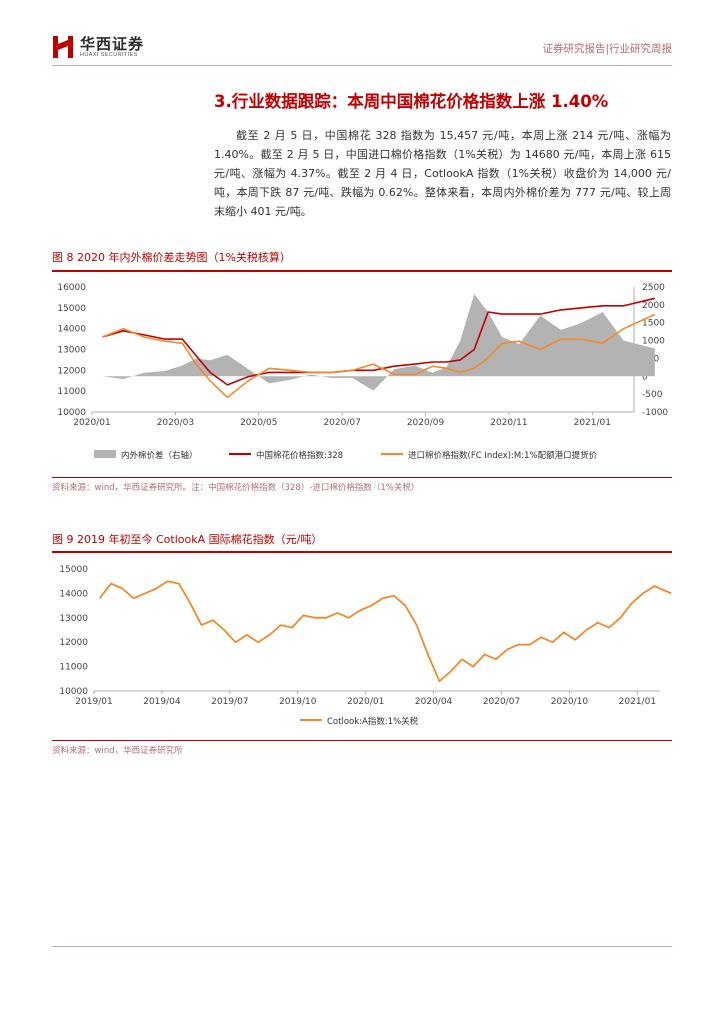 The height and width of the screenshot is (1024, 724). What do you see at coordinates (362, 946) in the screenshot?
I see `footer-divider` at bounding box center [362, 946].